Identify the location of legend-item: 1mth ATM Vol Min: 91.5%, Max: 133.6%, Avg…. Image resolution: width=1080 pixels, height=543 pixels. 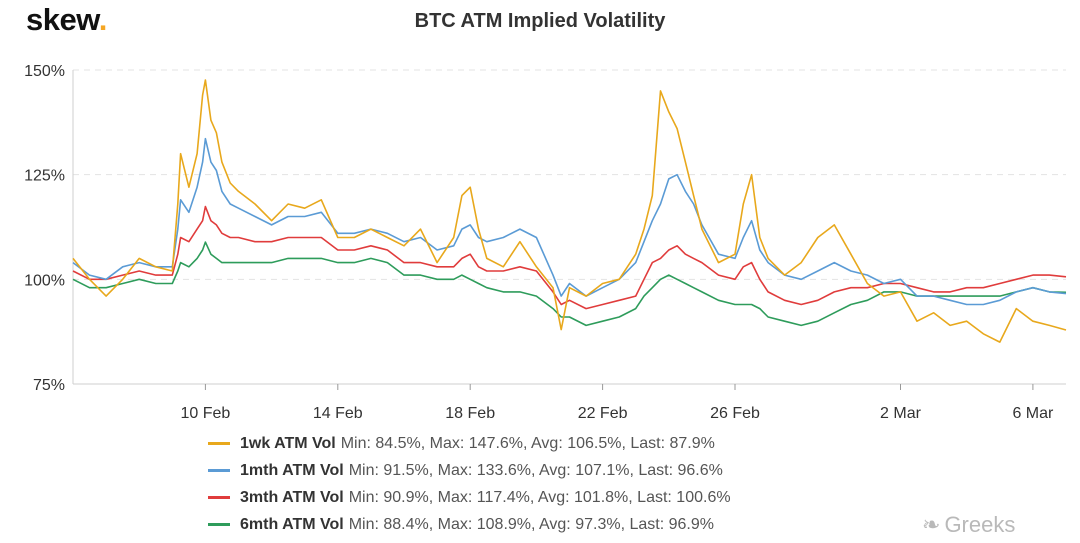
(469, 470).